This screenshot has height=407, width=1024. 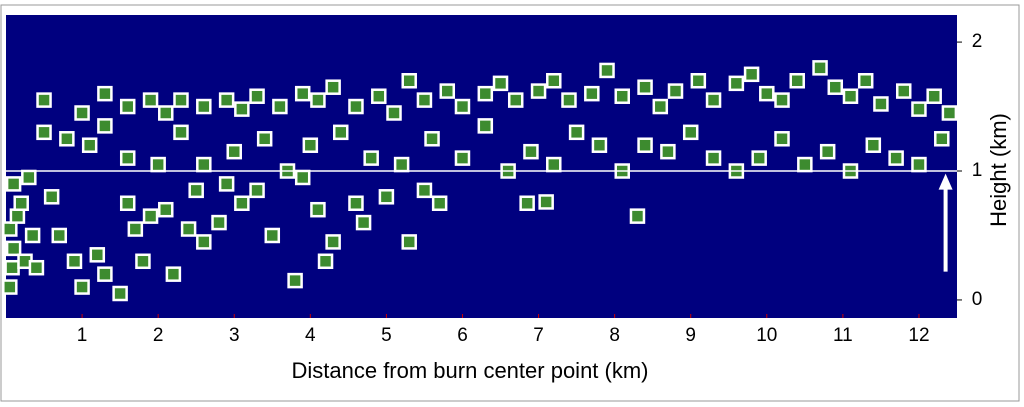 What do you see at coordinates (977, 170) in the screenshot?
I see `y-tick-label: 1` at bounding box center [977, 170].